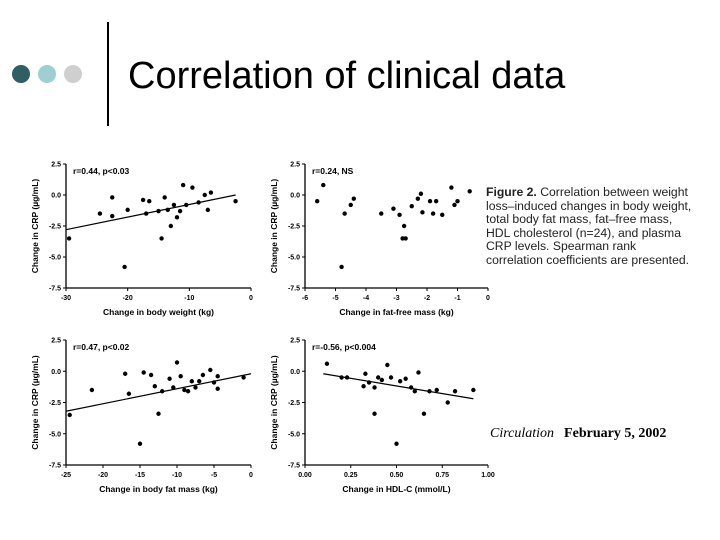  Describe the element at coordinates (294, 227) in the screenshot. I see `y-tick-label: -2.5` at that location.